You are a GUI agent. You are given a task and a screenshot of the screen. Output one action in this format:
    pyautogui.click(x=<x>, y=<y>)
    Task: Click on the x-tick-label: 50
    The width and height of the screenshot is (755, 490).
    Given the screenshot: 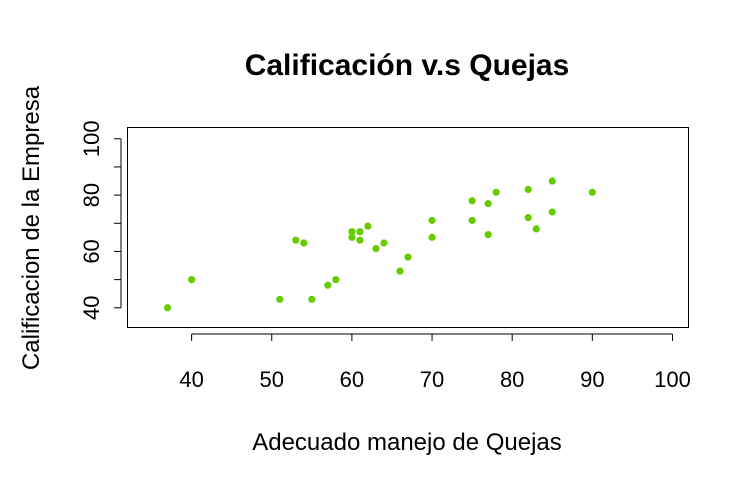 What is the action you would take?
    pyautogui.click(x=272, y=379)
    